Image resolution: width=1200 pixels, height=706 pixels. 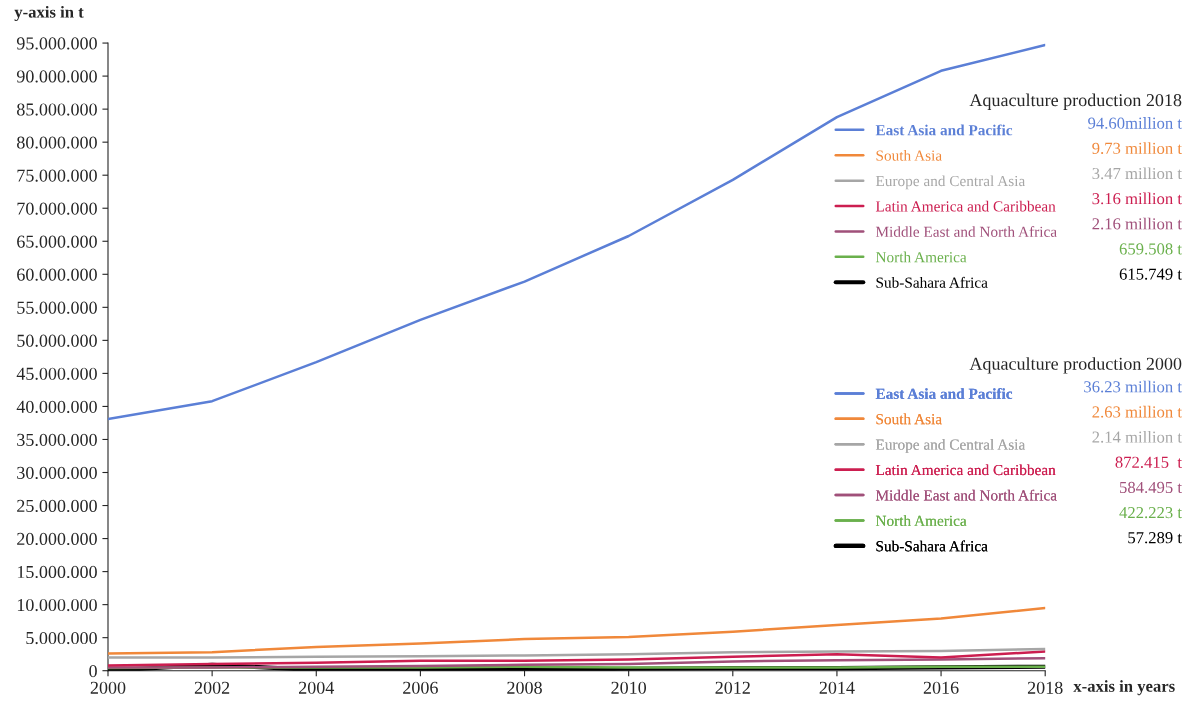 What do you see at coordinates (1150, 249) in the screenshot?
I see `text: 659.508 t` at bounding box center [1150, 249].